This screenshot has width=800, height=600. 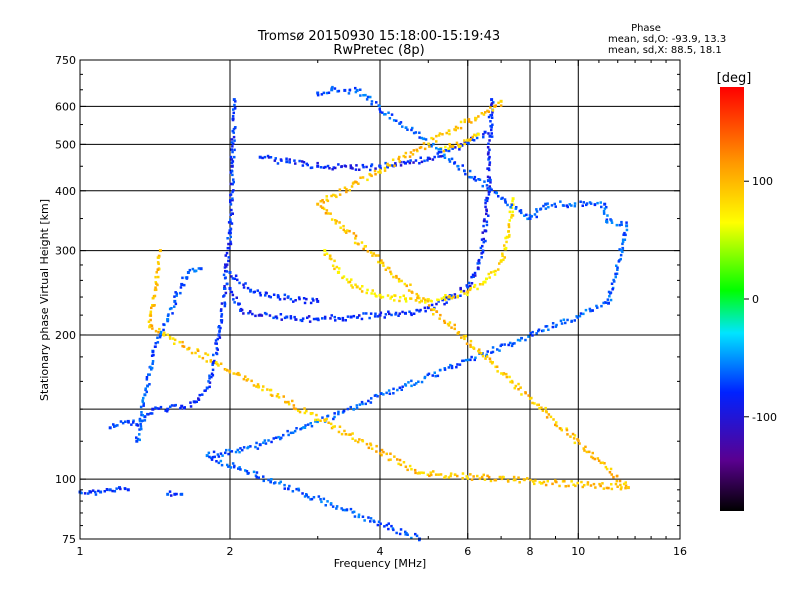 What do you see at coordinates (530, 551) in the screenshot?
I see `x-tick-label: 8` at bounding box center [530, 551].